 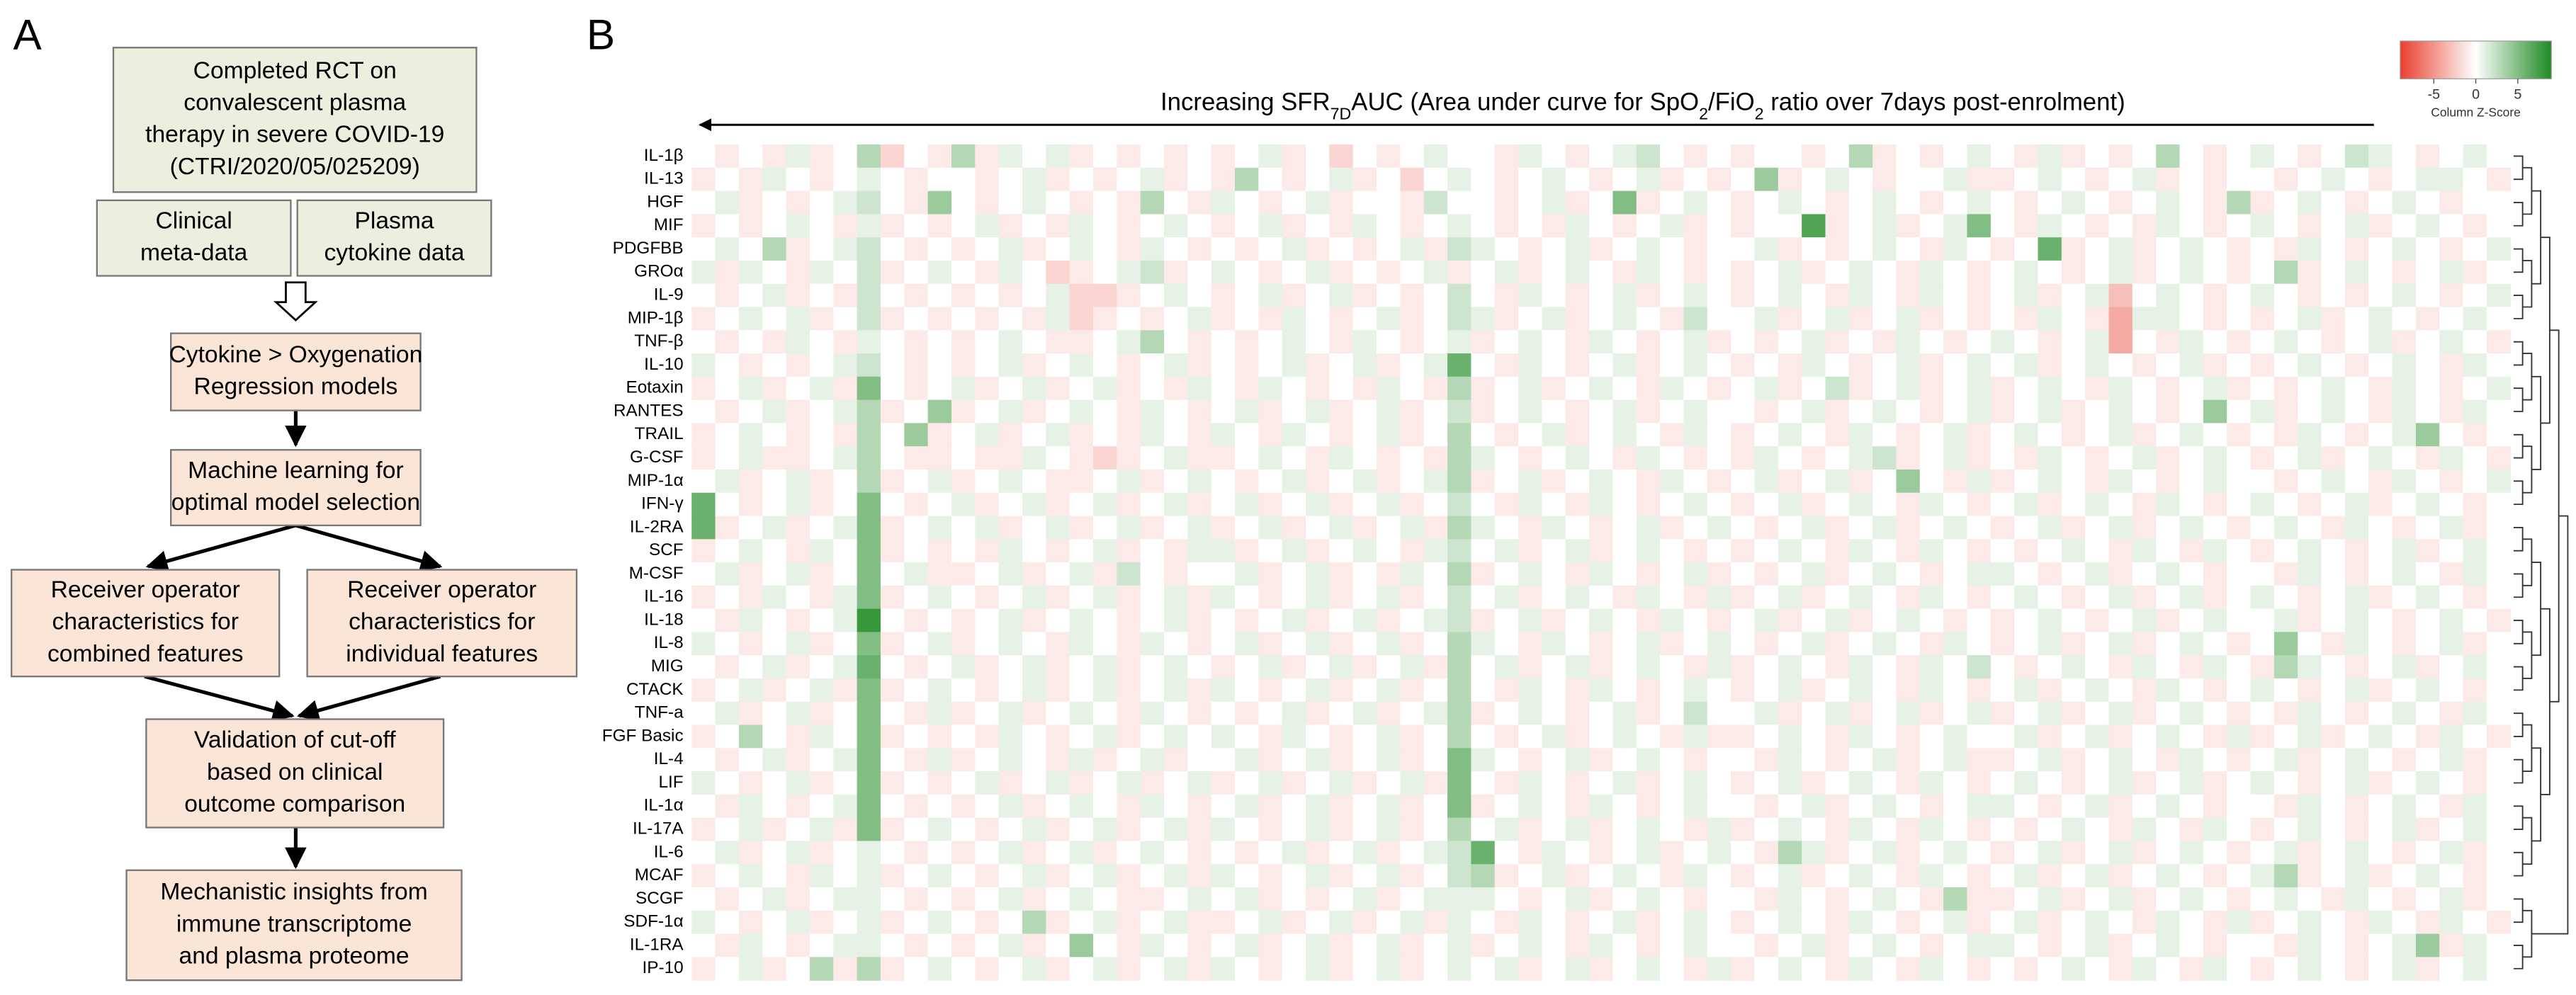 I want to click on flow-box-text: outcome comparison, so click(x=294, y=804).